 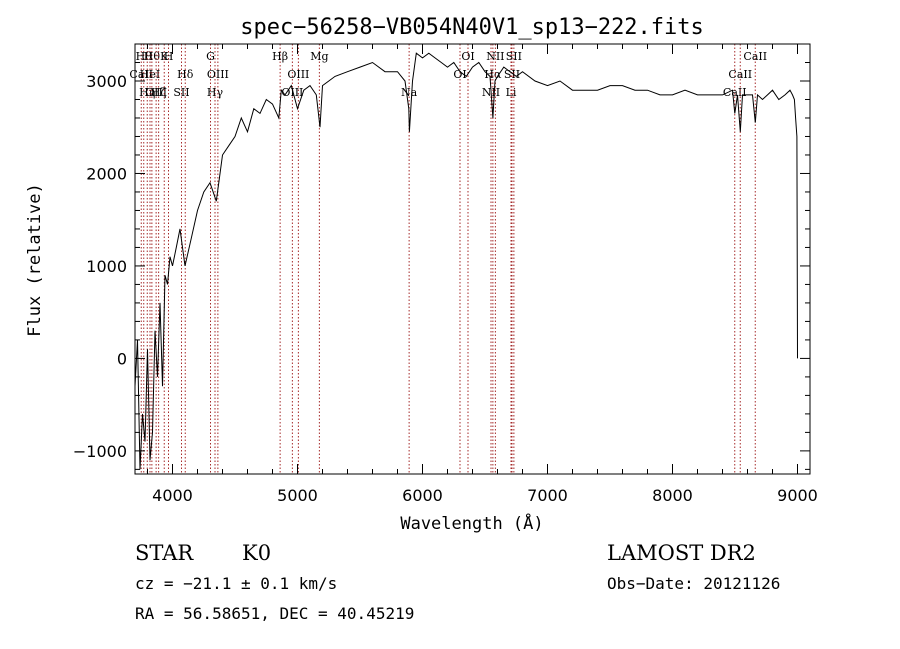 I want to click on line-marker-label-19: OI, so click(x=459, y=74).